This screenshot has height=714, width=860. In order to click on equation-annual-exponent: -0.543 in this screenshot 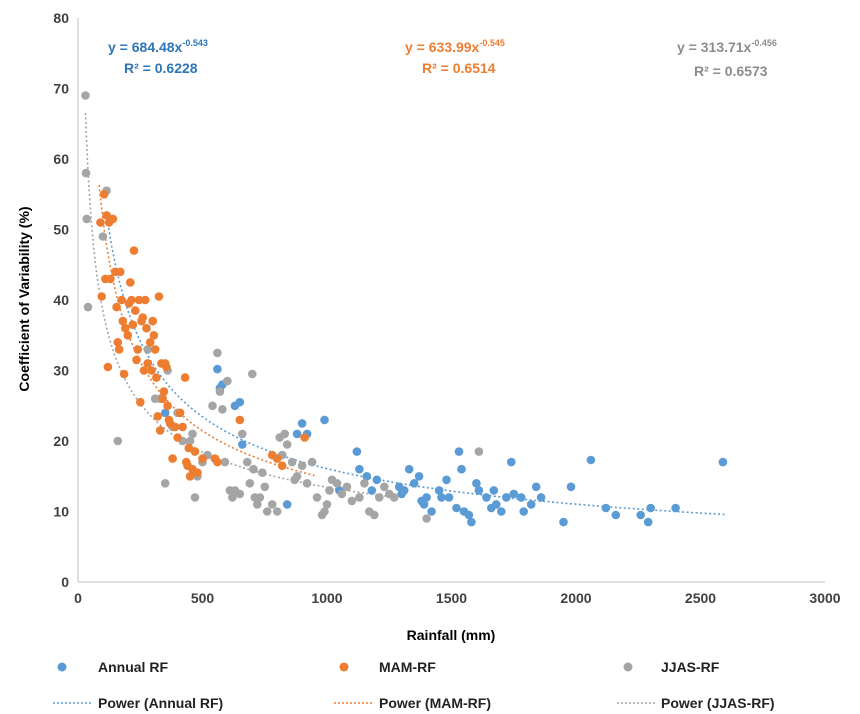, I will do `click(195, 43)`.